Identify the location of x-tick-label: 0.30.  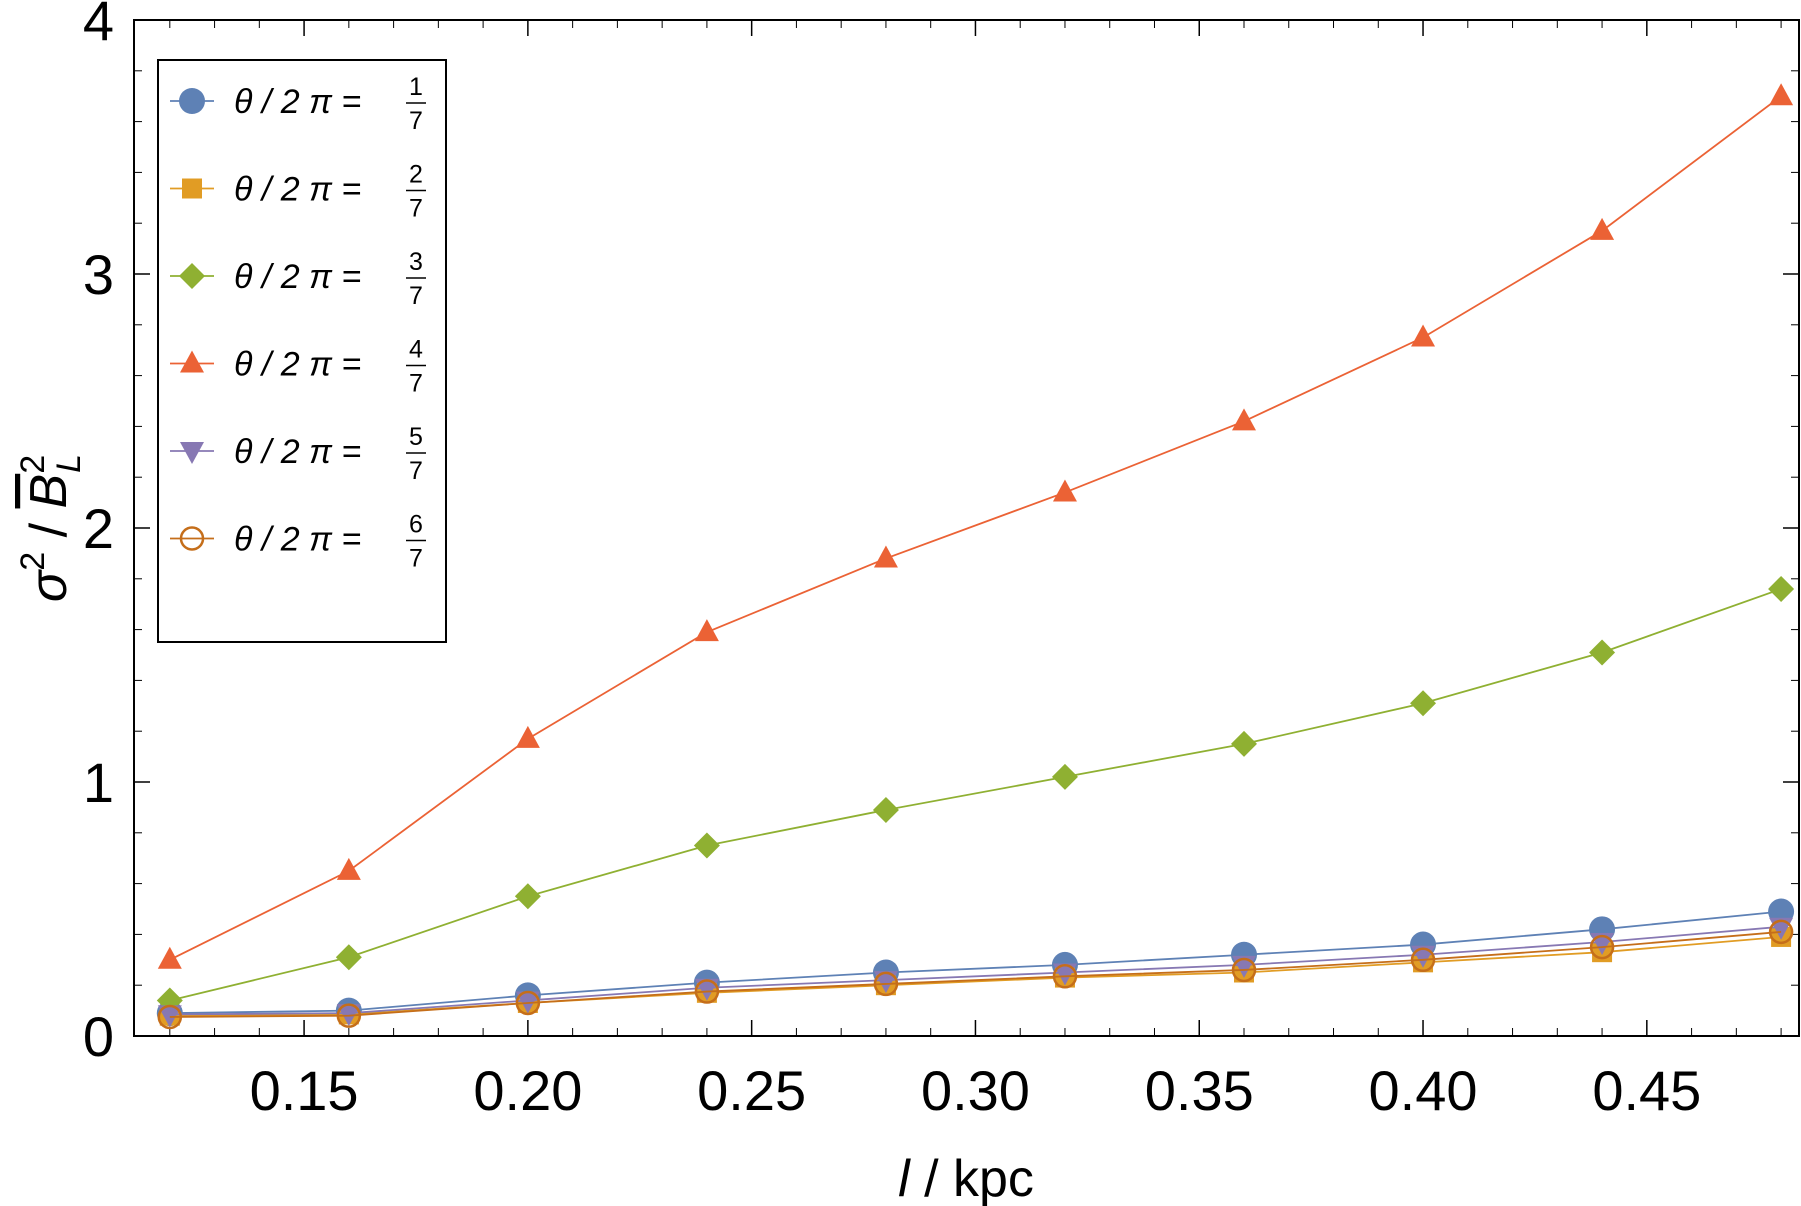
(975, 1090).